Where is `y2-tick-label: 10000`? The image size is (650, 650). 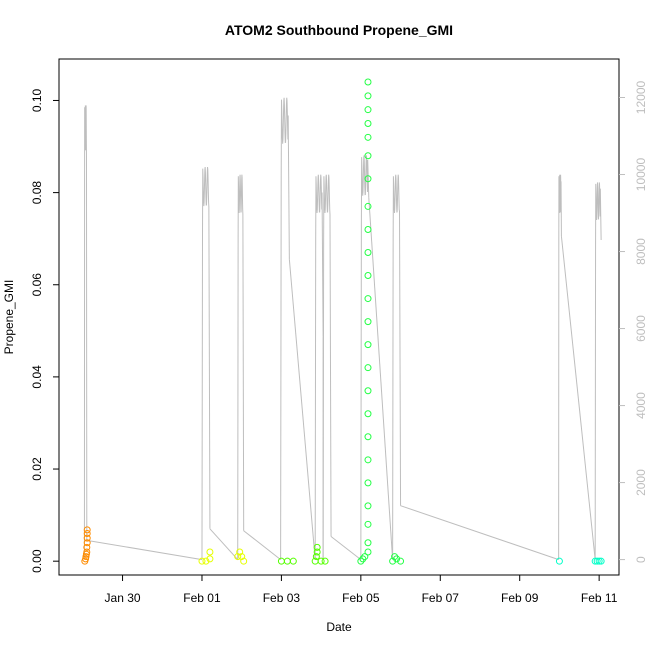 y2-tick-label: 10000 is located at coordinates (641, 175).